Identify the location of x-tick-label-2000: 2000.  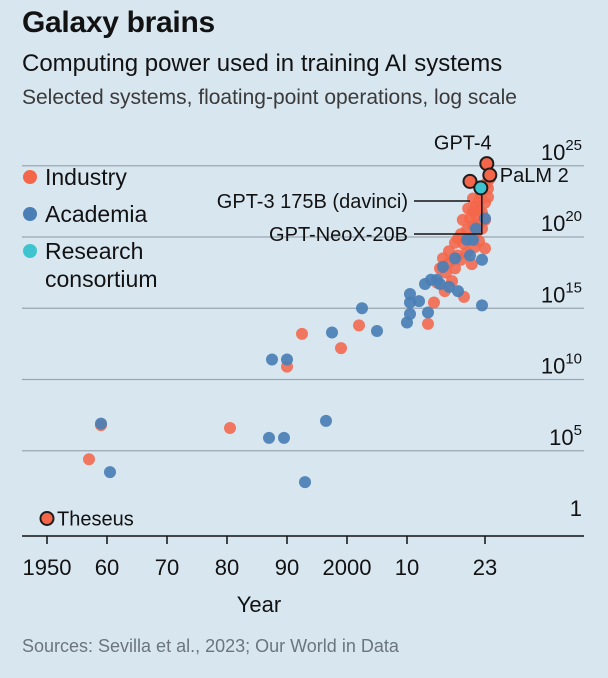
(347, 567).